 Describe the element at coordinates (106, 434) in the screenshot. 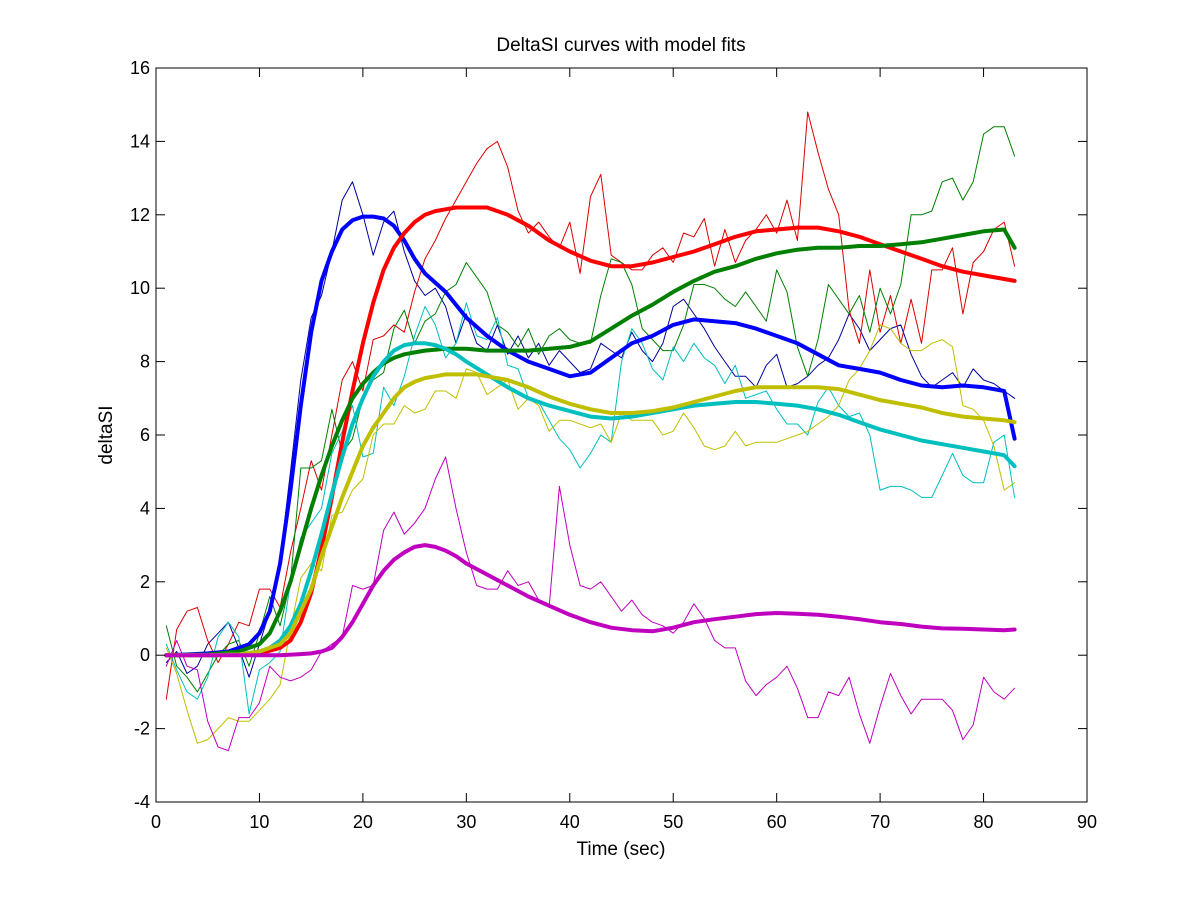

I see `y-axis-label: deltaSI` at that location.